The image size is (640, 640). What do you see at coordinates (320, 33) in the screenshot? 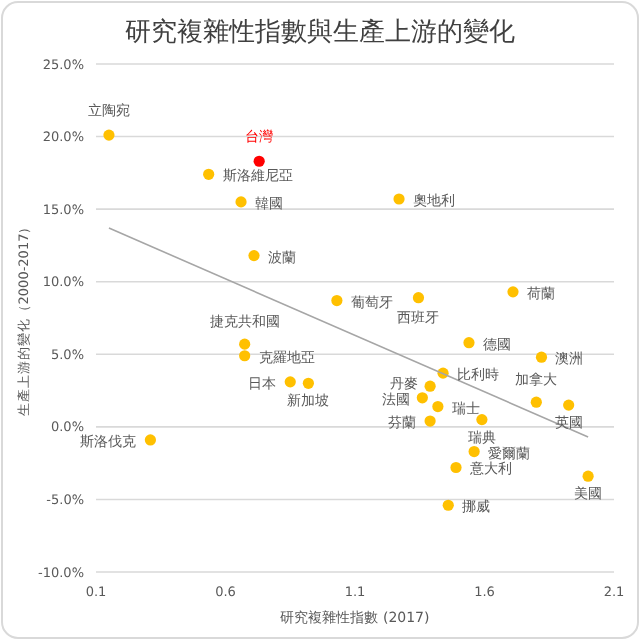
I see `chart-title: 研究複雜性指數與生產上游的變化` at bounding box center [320, 33].